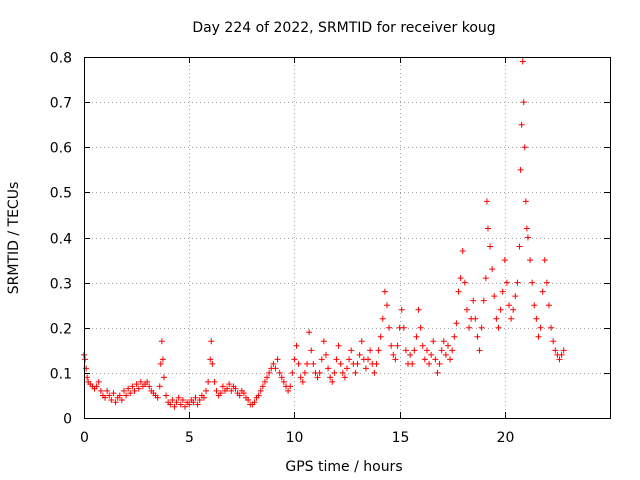 This screenshot has height=480, width=640. What do you see at coordinates (61, 375) in the screenshot?
I see `y-tick-label: 0.1` at bounding box center [61, 375].